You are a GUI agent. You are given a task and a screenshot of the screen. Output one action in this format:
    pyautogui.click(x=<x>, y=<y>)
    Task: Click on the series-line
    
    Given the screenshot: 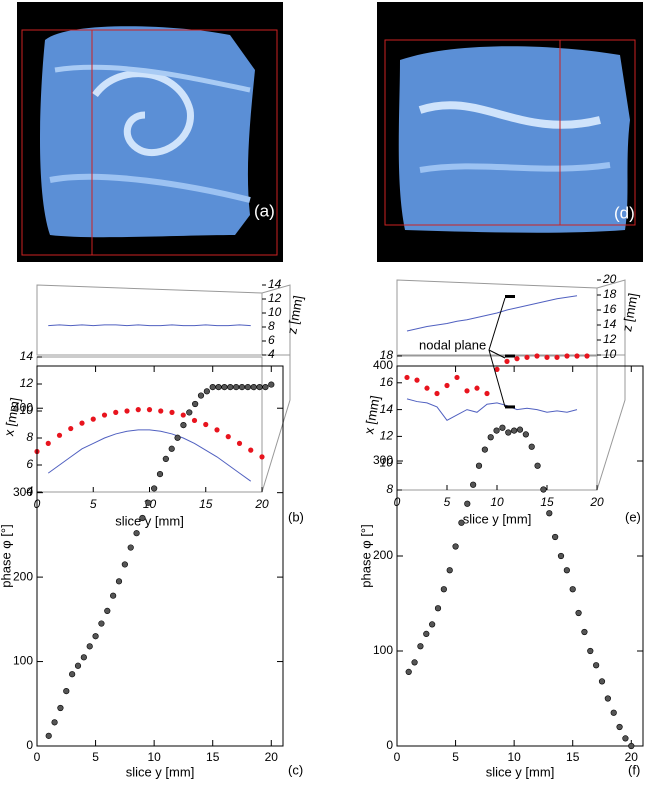 What is the action you would take?
    pyautogui.click(x=149, y=325)
    